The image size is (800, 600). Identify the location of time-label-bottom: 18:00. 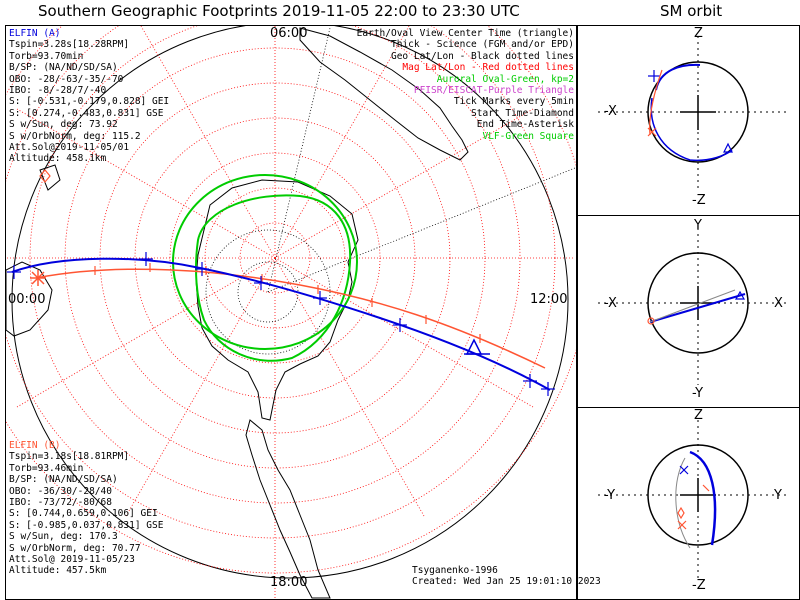
(289, 582).